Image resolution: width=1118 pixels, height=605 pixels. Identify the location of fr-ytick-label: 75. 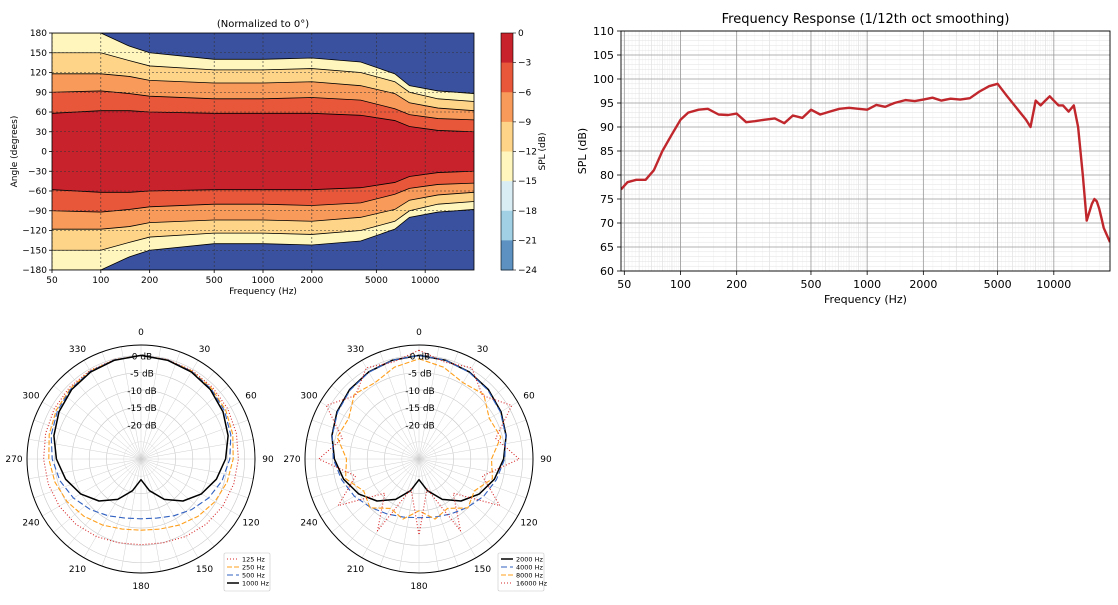
(607, 199).